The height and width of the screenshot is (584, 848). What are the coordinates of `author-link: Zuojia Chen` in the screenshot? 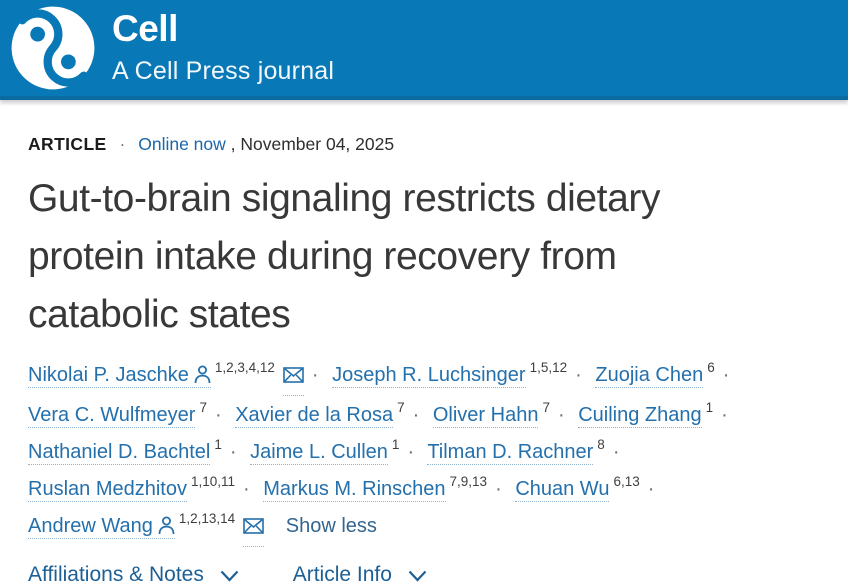 It's located at (649, 376).